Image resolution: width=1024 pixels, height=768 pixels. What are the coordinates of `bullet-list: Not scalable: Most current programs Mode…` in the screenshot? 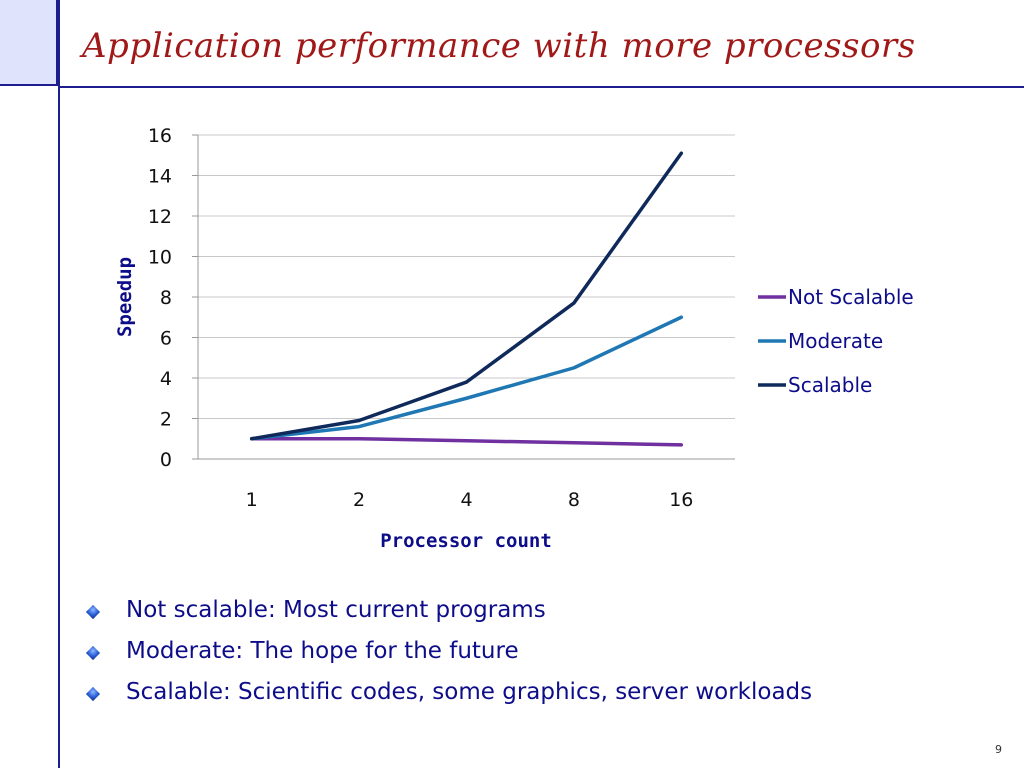 It's located at (449, 656).